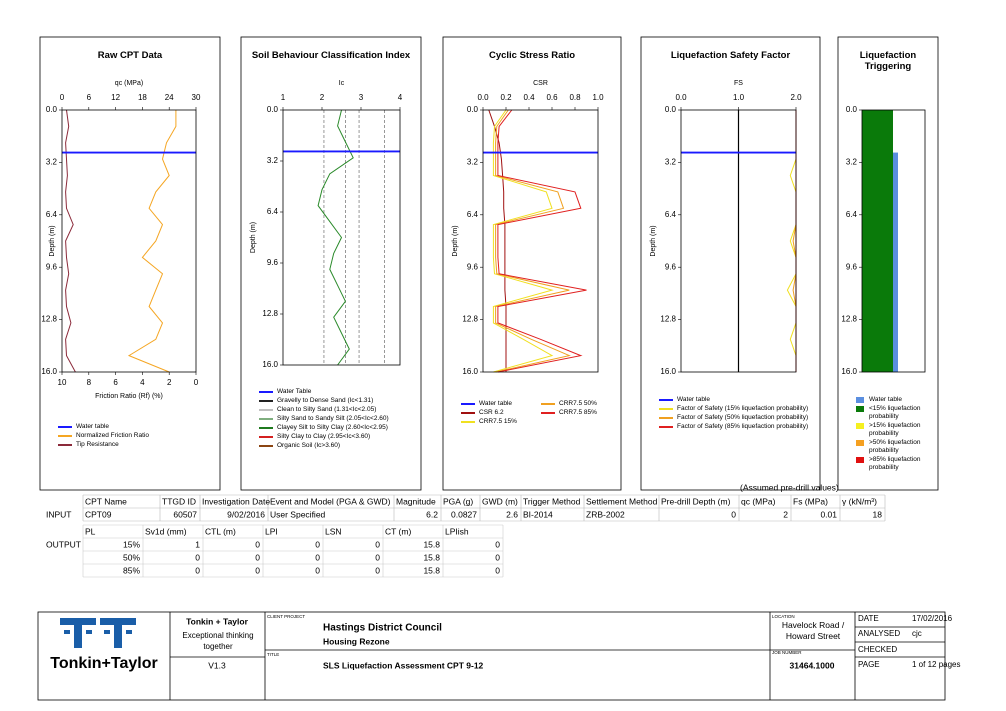 The image size is (1006, 711). I want to click on x-axis-label: Ic, so click(342, 83).